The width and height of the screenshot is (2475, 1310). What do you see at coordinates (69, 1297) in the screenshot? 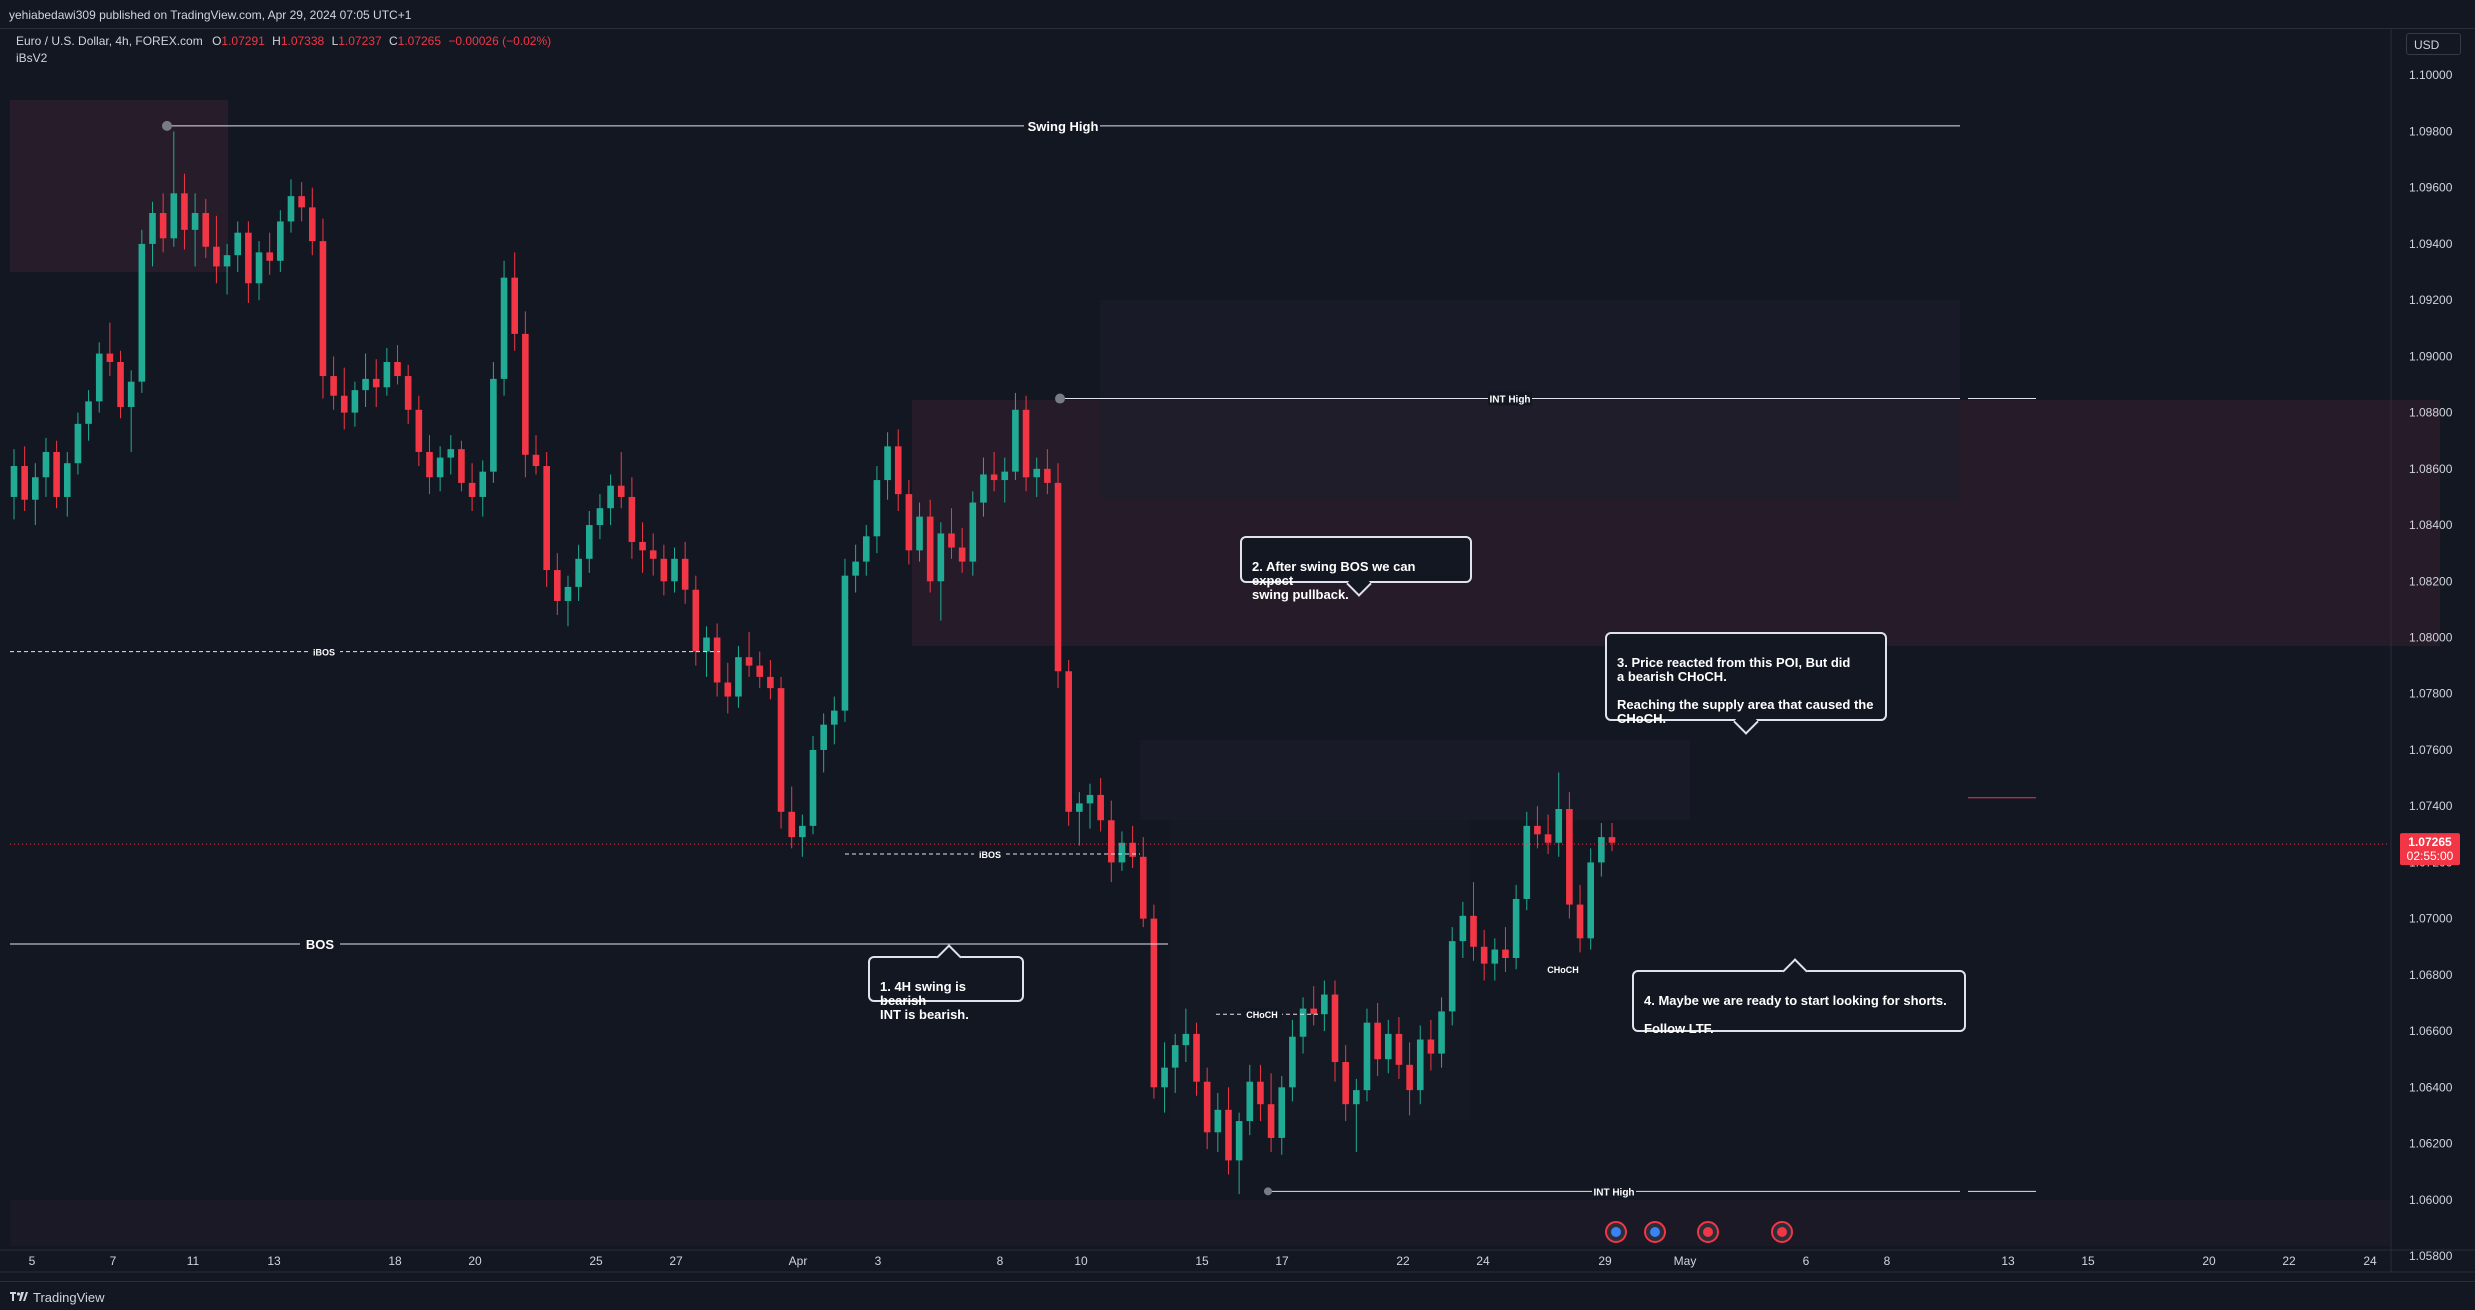
I see `footer-brand: TradingView` at bounding box center [69, 1297].